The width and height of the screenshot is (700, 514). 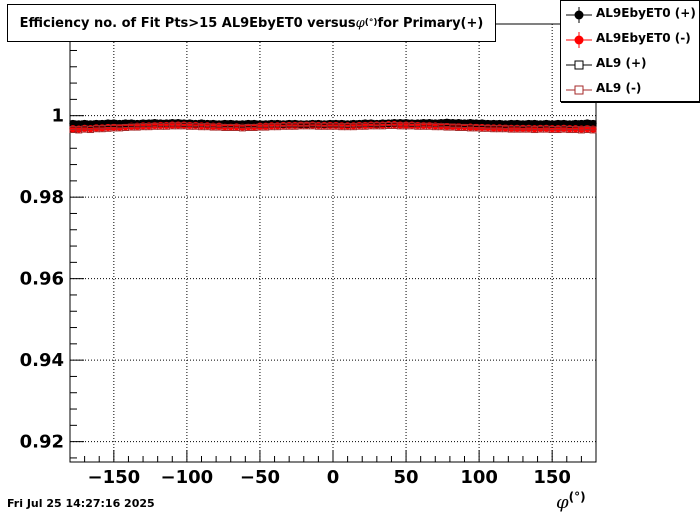 I want to click on legend-label-0: AL9EbyET0 (+), so click(x=646, y=13).